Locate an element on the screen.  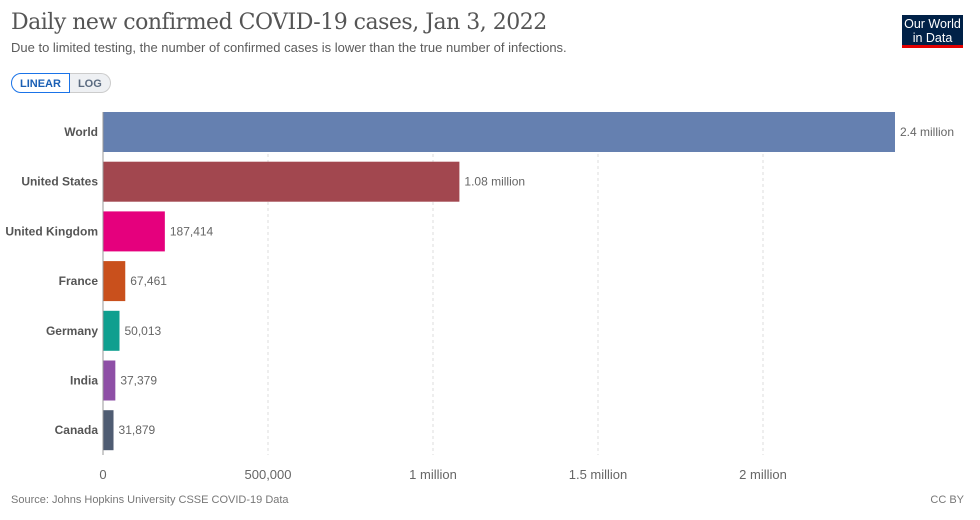
value-label: 1.08 million is located at coordinates (494, 182).